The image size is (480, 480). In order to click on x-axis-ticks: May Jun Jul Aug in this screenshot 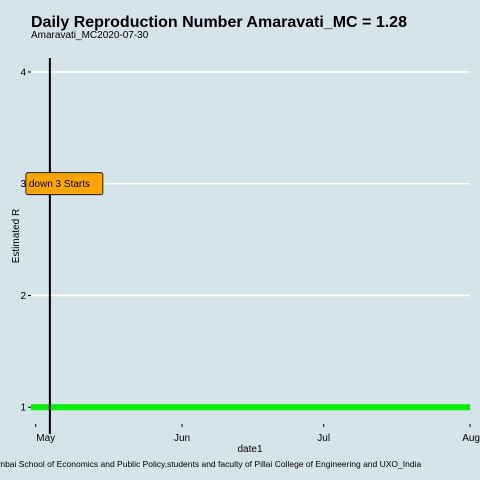, I will do `click(257, 434)`.